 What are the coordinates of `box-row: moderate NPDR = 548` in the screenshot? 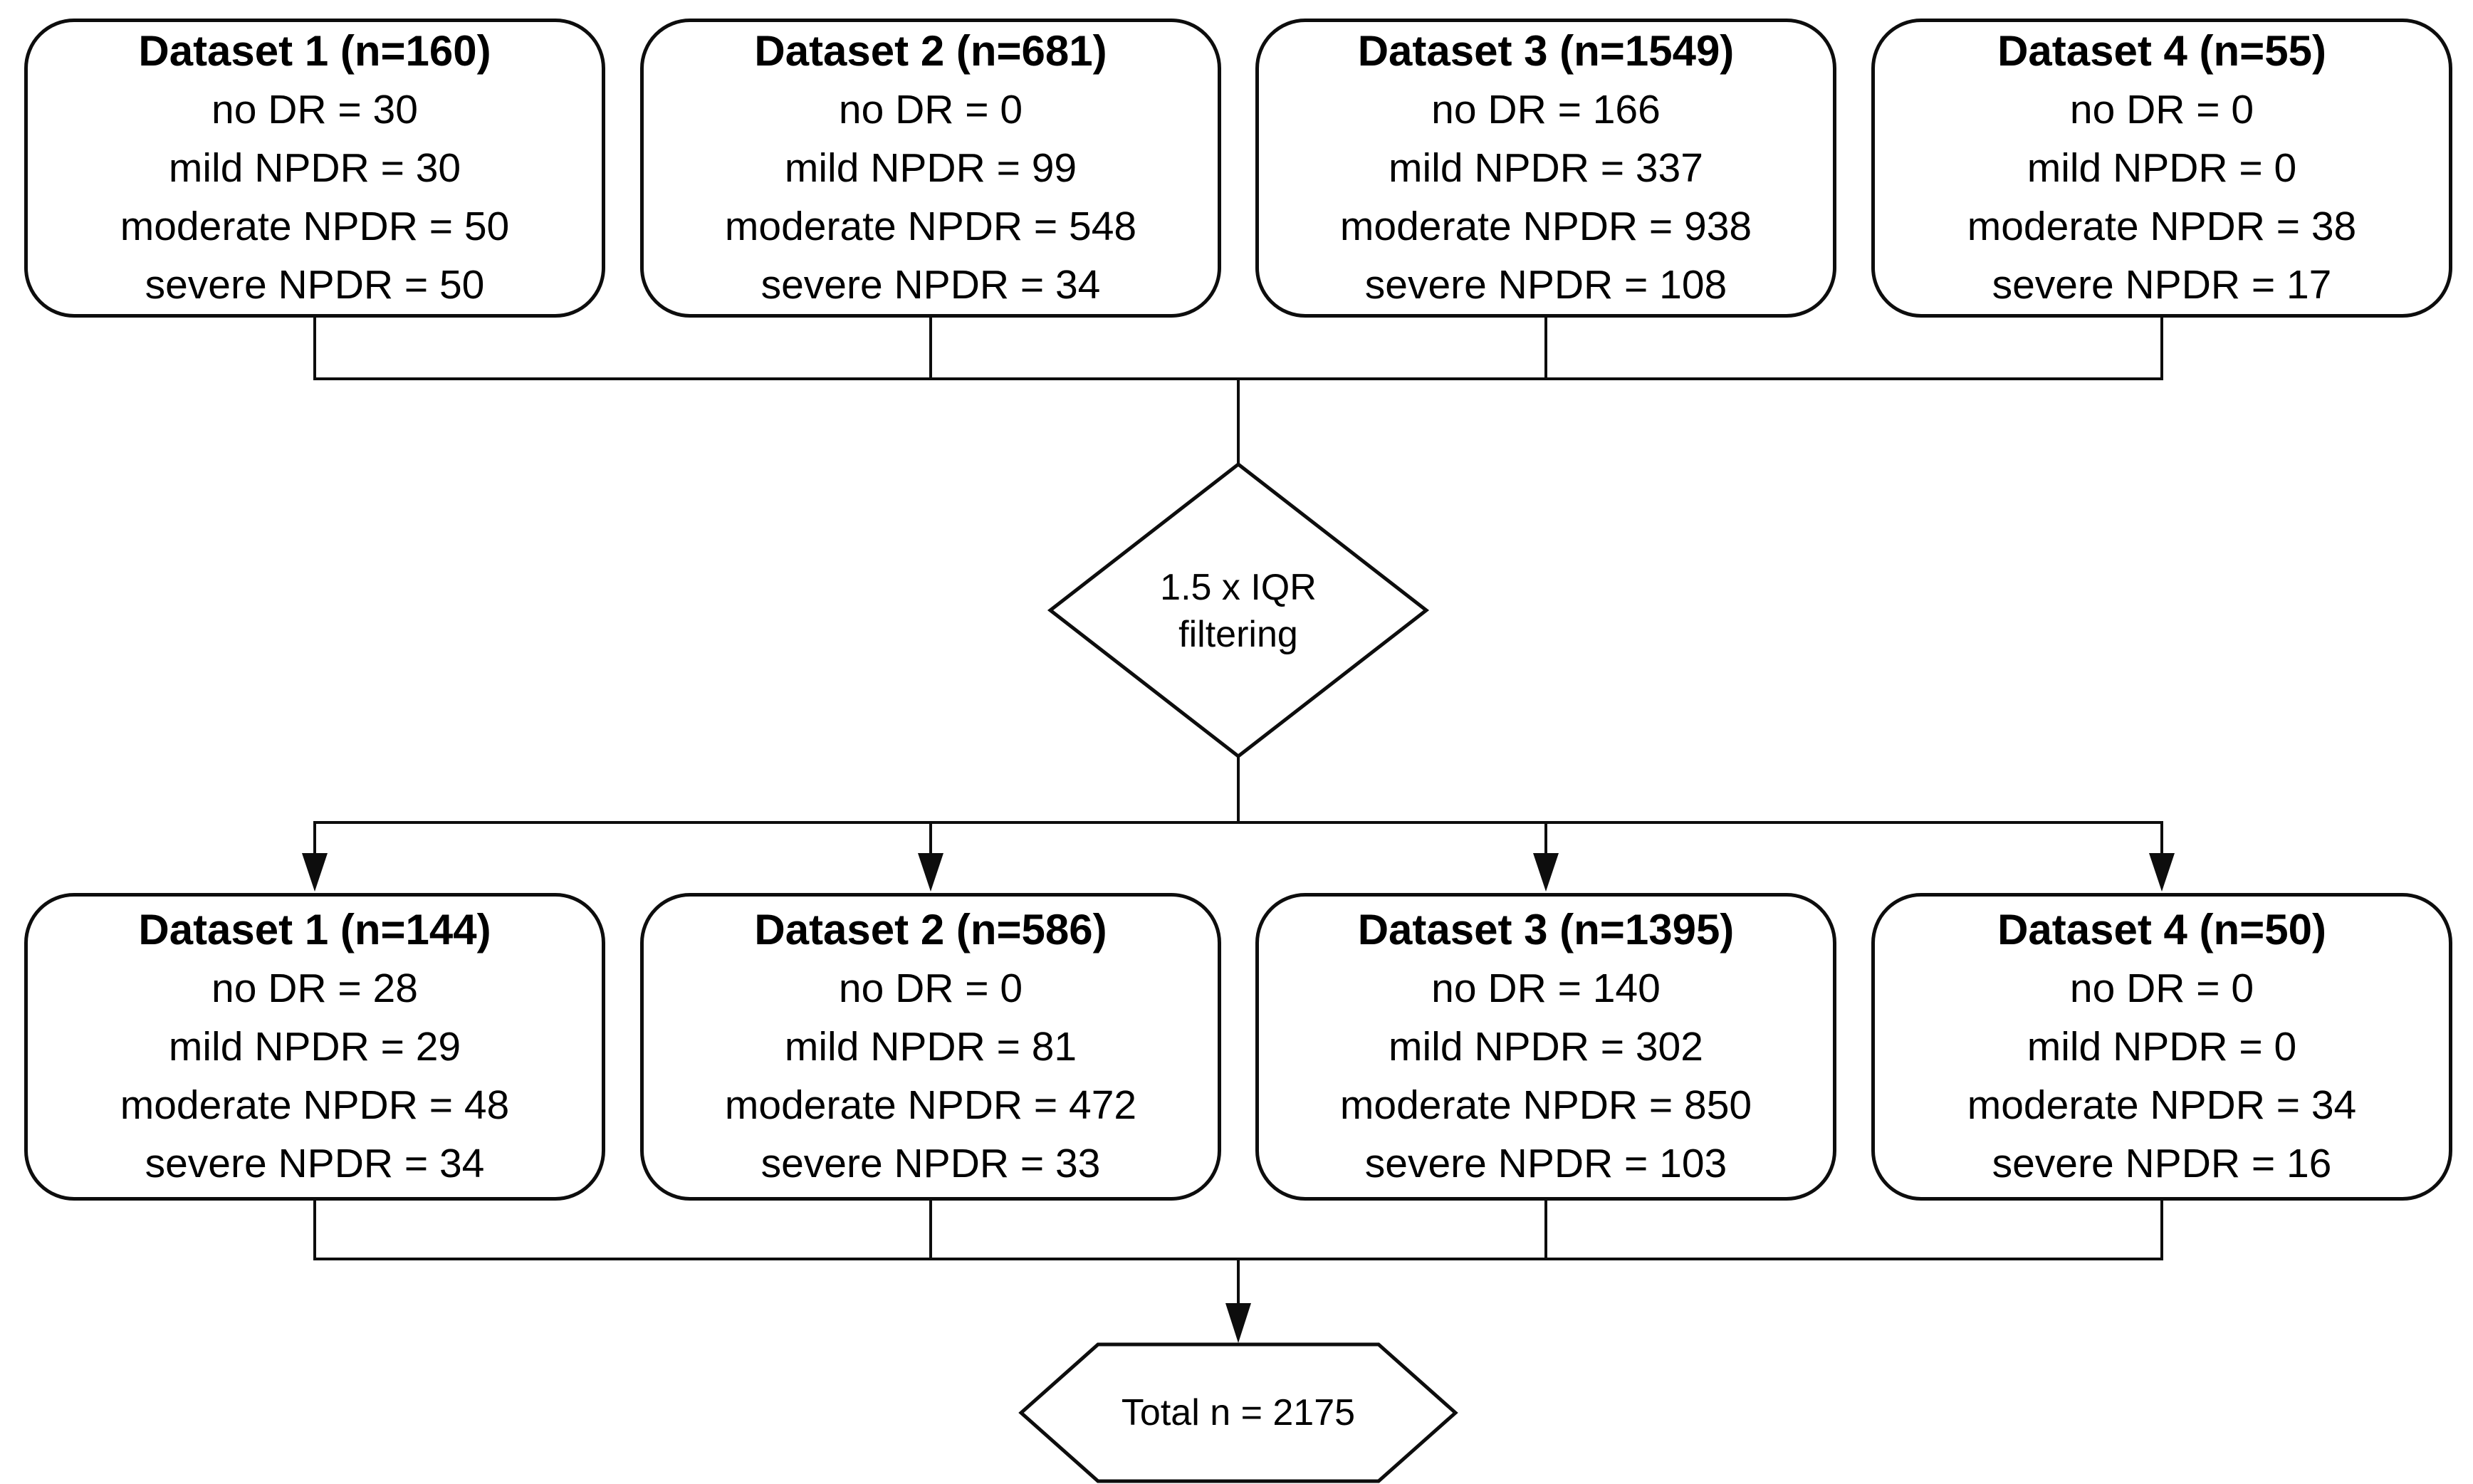 It's located at (930, 226).